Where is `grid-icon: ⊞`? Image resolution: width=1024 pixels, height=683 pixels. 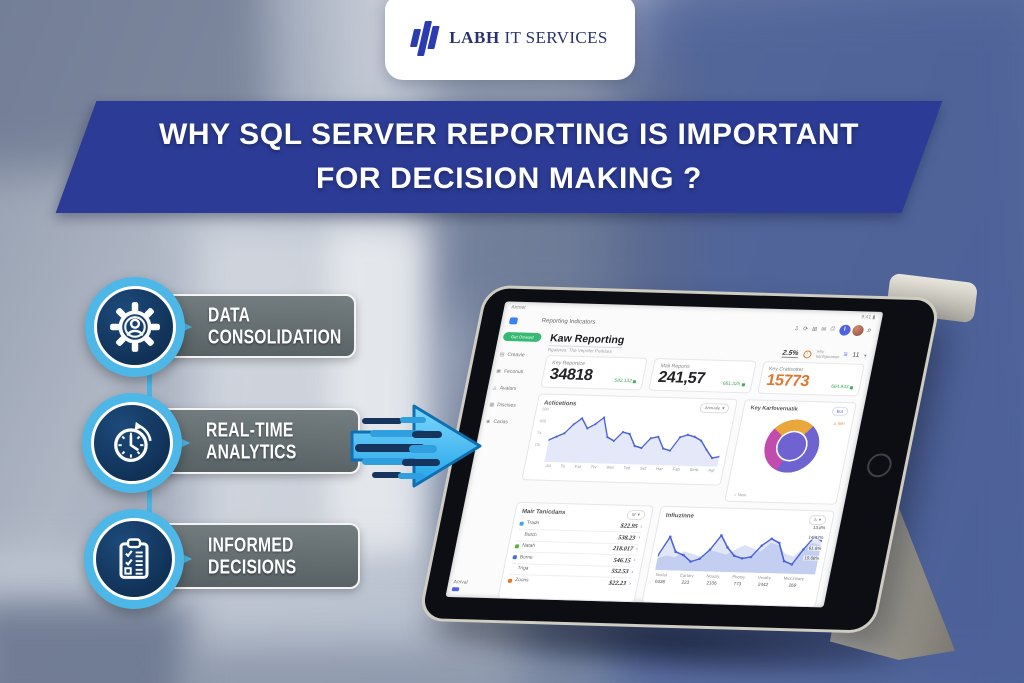 grid-icon: ⊞ is located at coordinates (814, 329).